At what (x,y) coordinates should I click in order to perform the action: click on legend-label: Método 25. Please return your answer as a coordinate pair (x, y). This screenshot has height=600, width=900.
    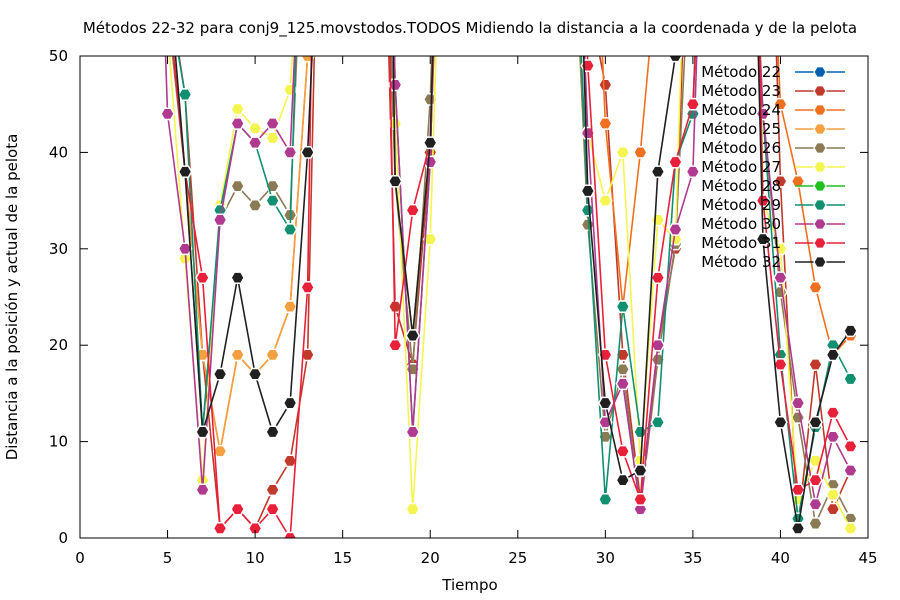
    Looking at the image, I should click on (741, 129).